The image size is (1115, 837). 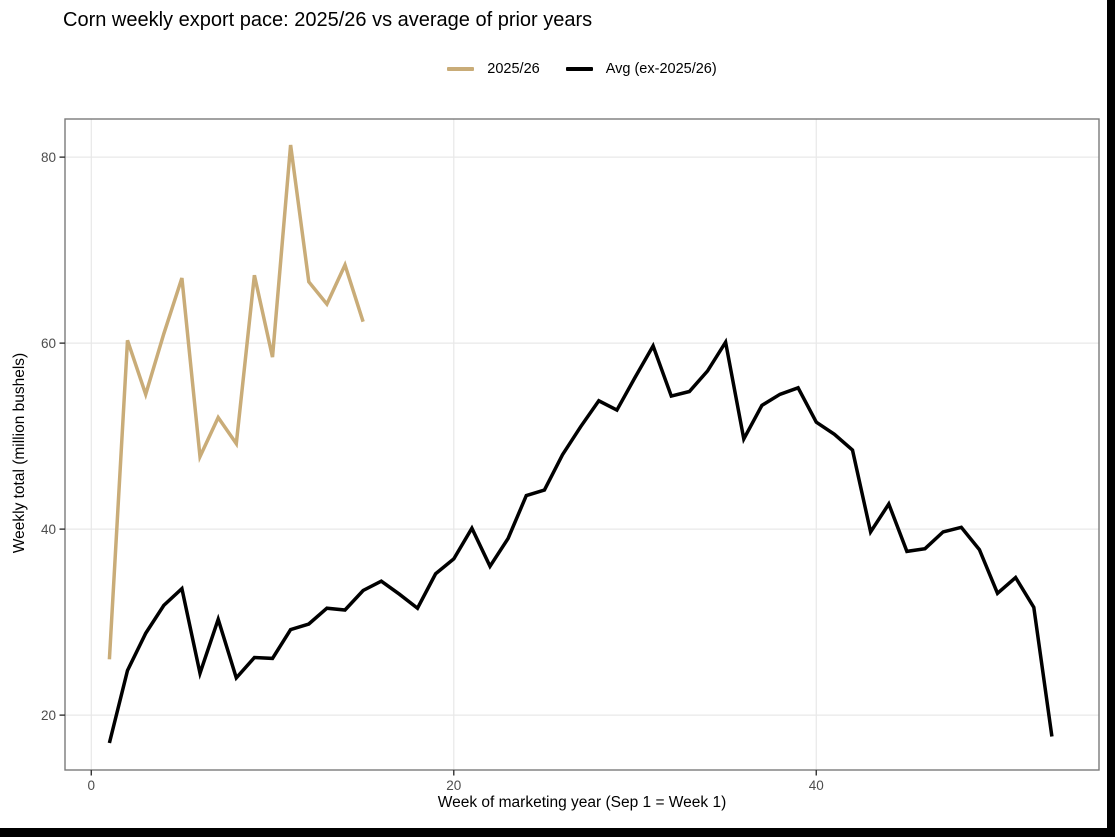 I want to click on y-tick-label-60: 60, so click(x=48, y=343).